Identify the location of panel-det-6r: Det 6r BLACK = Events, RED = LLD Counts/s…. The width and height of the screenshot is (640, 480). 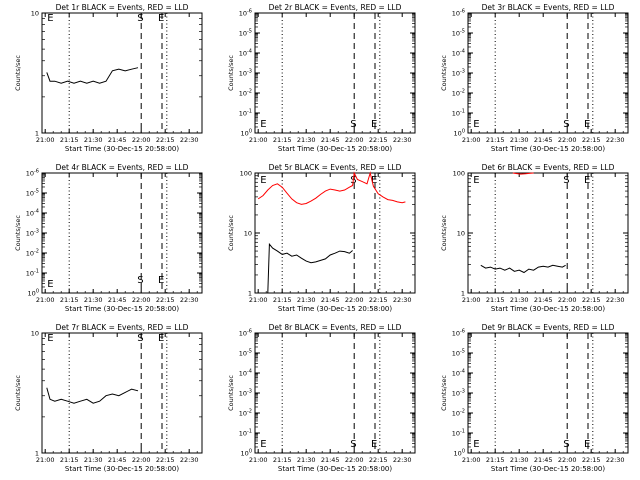
(534, 238).